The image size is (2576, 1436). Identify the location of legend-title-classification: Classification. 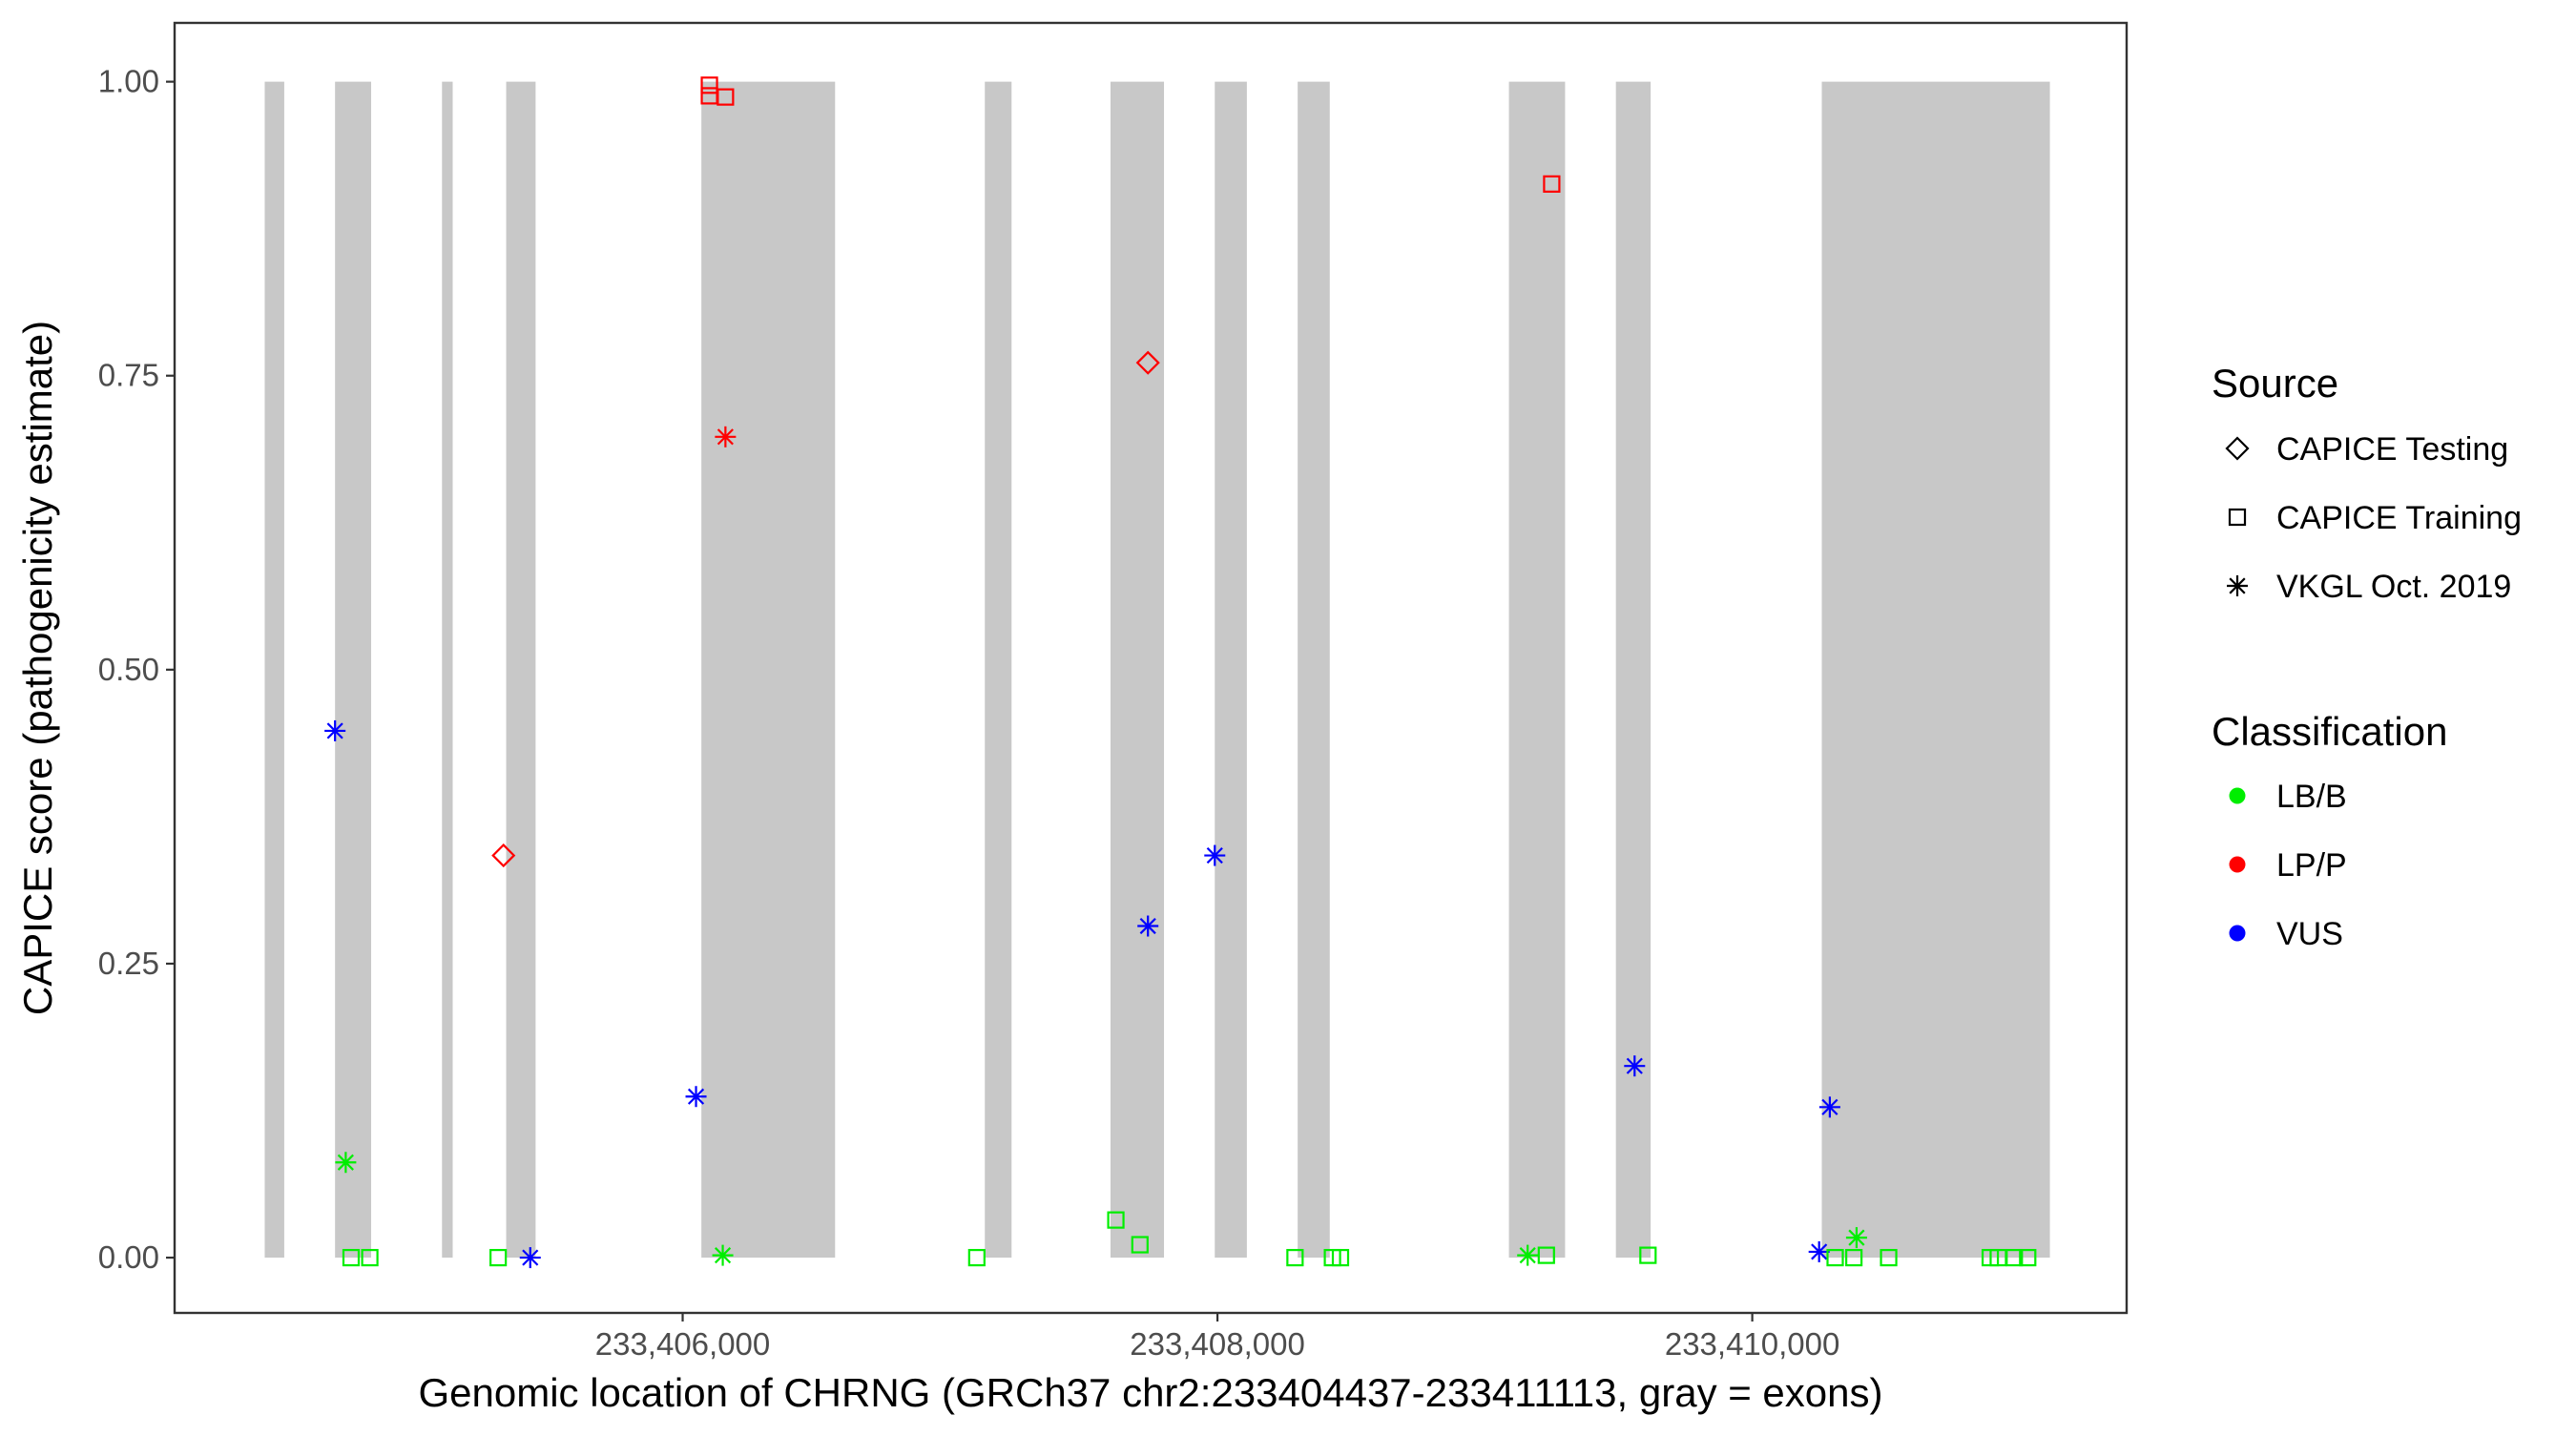
(2329, 731).